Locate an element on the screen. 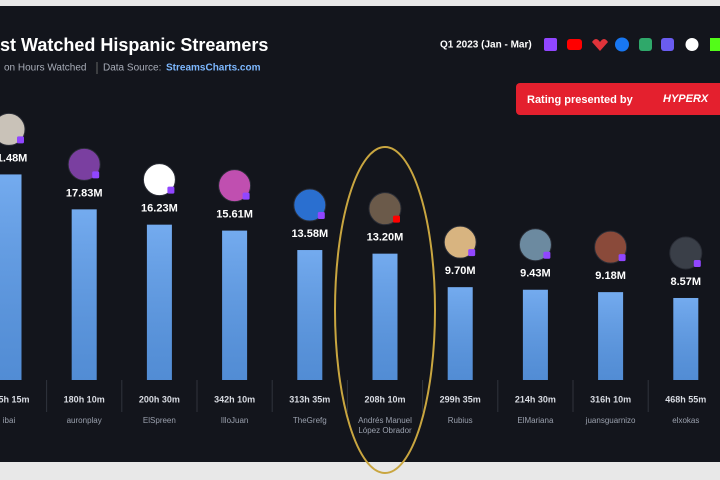 Image resolution: width=720 pixels, height=480 pixels. value-label: 13.20M is located at coordinates (385, 238).